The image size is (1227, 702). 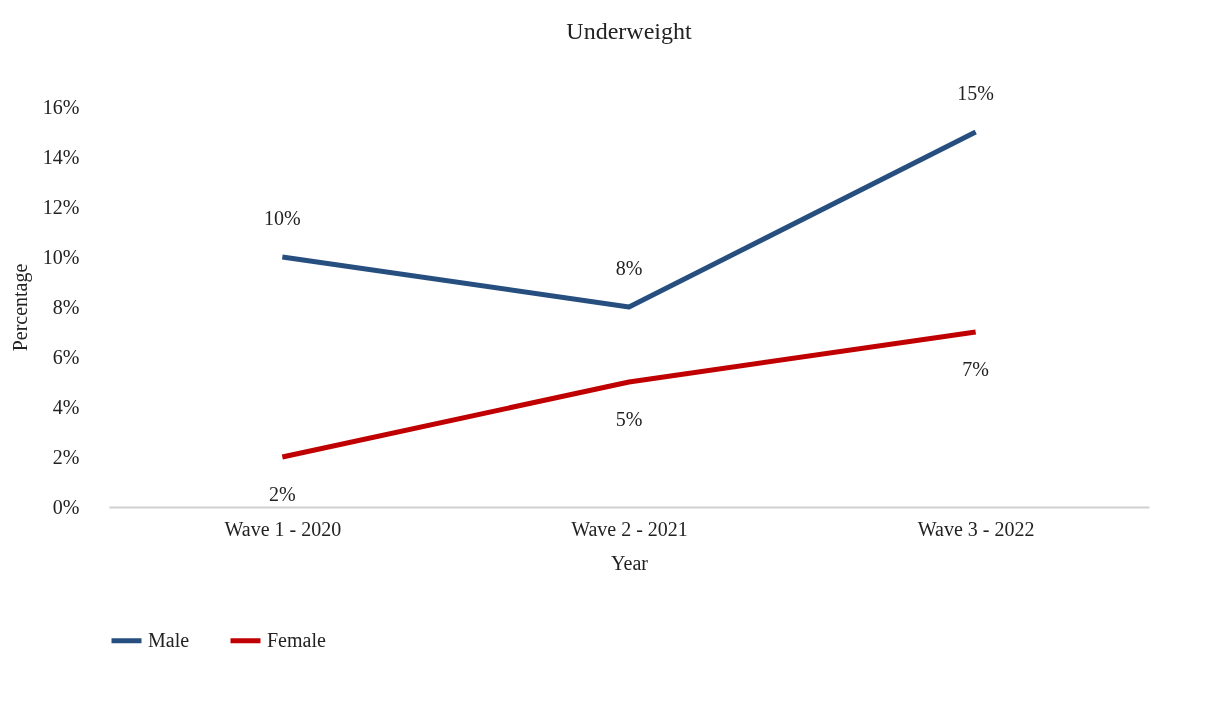 I want to click on data-label: 7%, so click(x=975, y=369).